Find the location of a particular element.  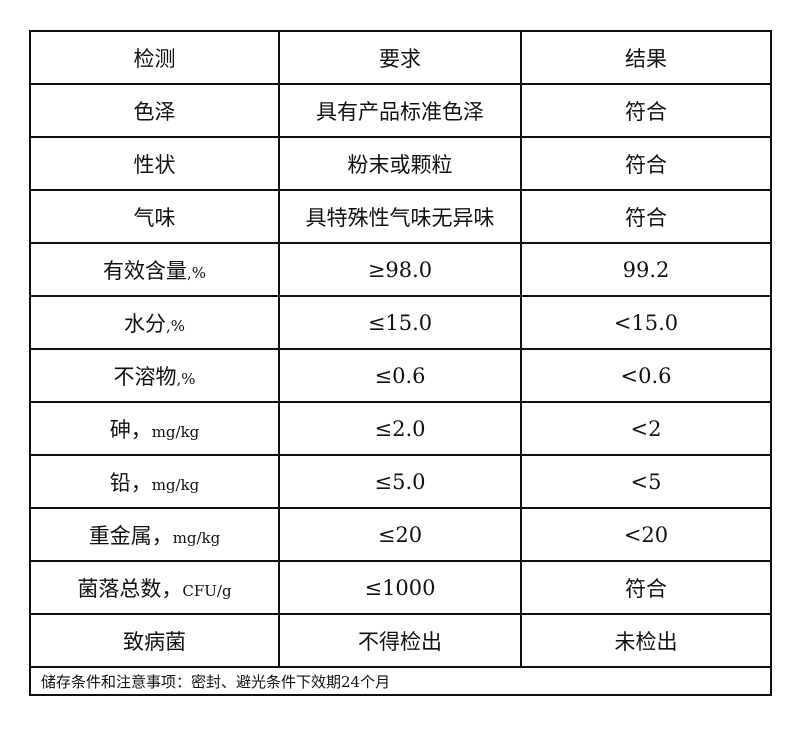

table-row: 色泽 具有产品标准色泽 符合 is located at coordinates (400, 110).